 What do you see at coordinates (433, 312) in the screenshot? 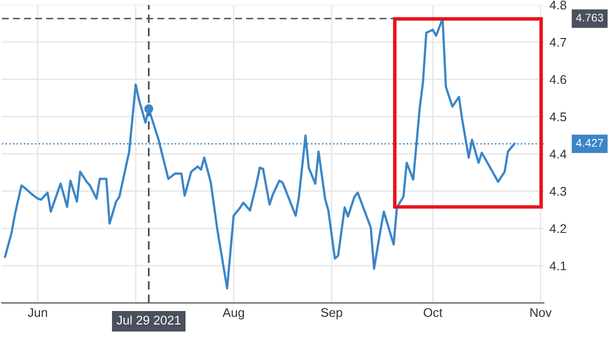
I see `x-tick-label: Oct` at bounding box center [433, 312].